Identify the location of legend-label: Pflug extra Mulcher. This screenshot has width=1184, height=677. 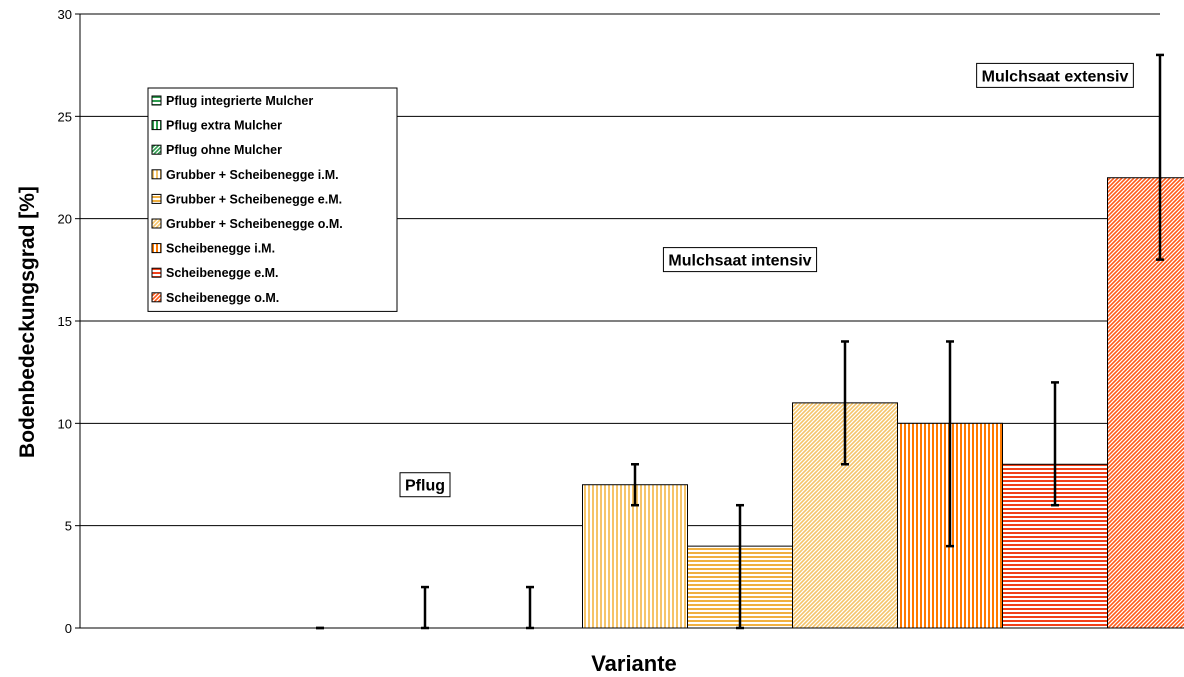
(224, 126).